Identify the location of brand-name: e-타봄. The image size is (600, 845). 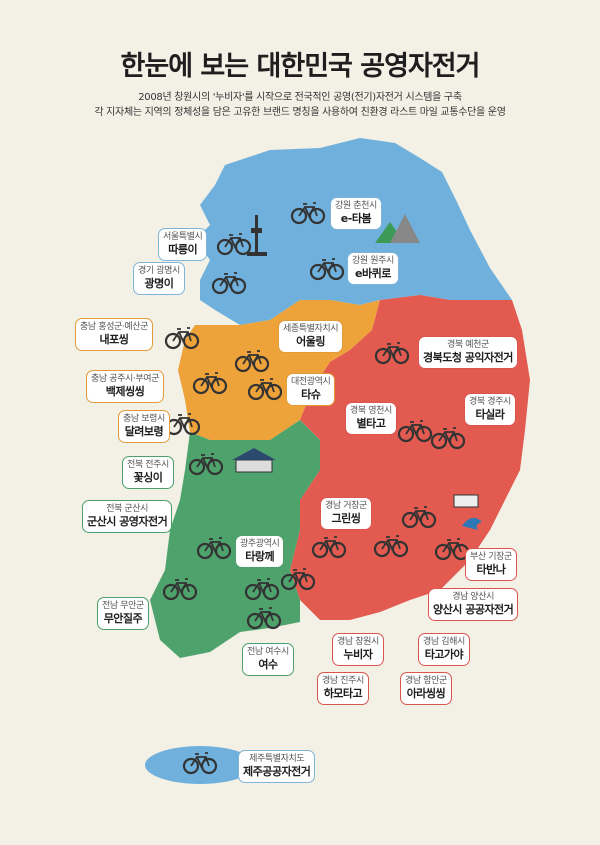
(356, 219).